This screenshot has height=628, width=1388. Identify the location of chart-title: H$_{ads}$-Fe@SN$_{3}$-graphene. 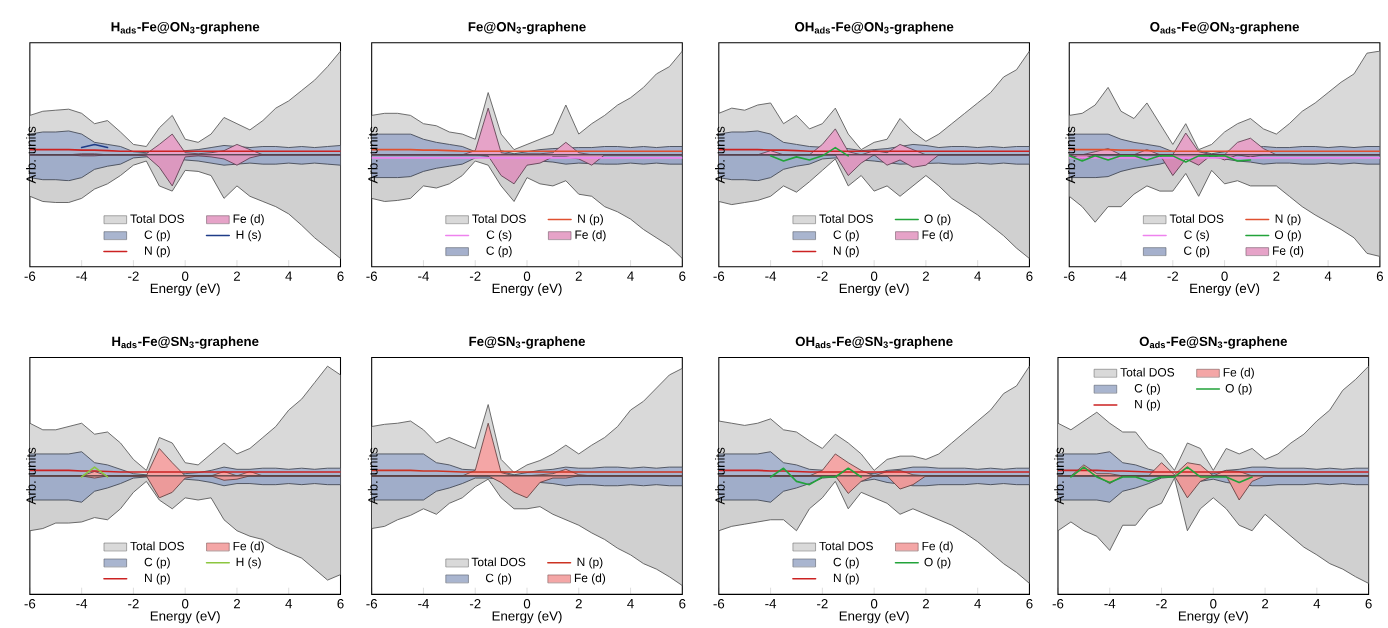
(185, 342).